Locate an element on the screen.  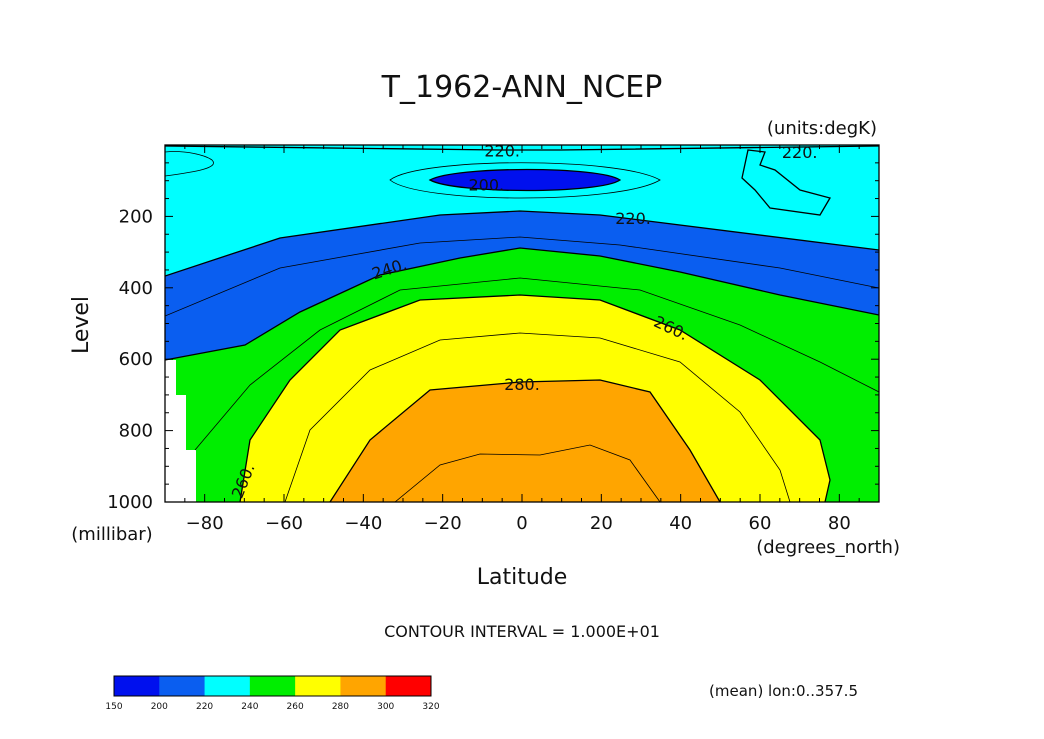
x-tick-label: 0 is located at coordinates (521, 523).